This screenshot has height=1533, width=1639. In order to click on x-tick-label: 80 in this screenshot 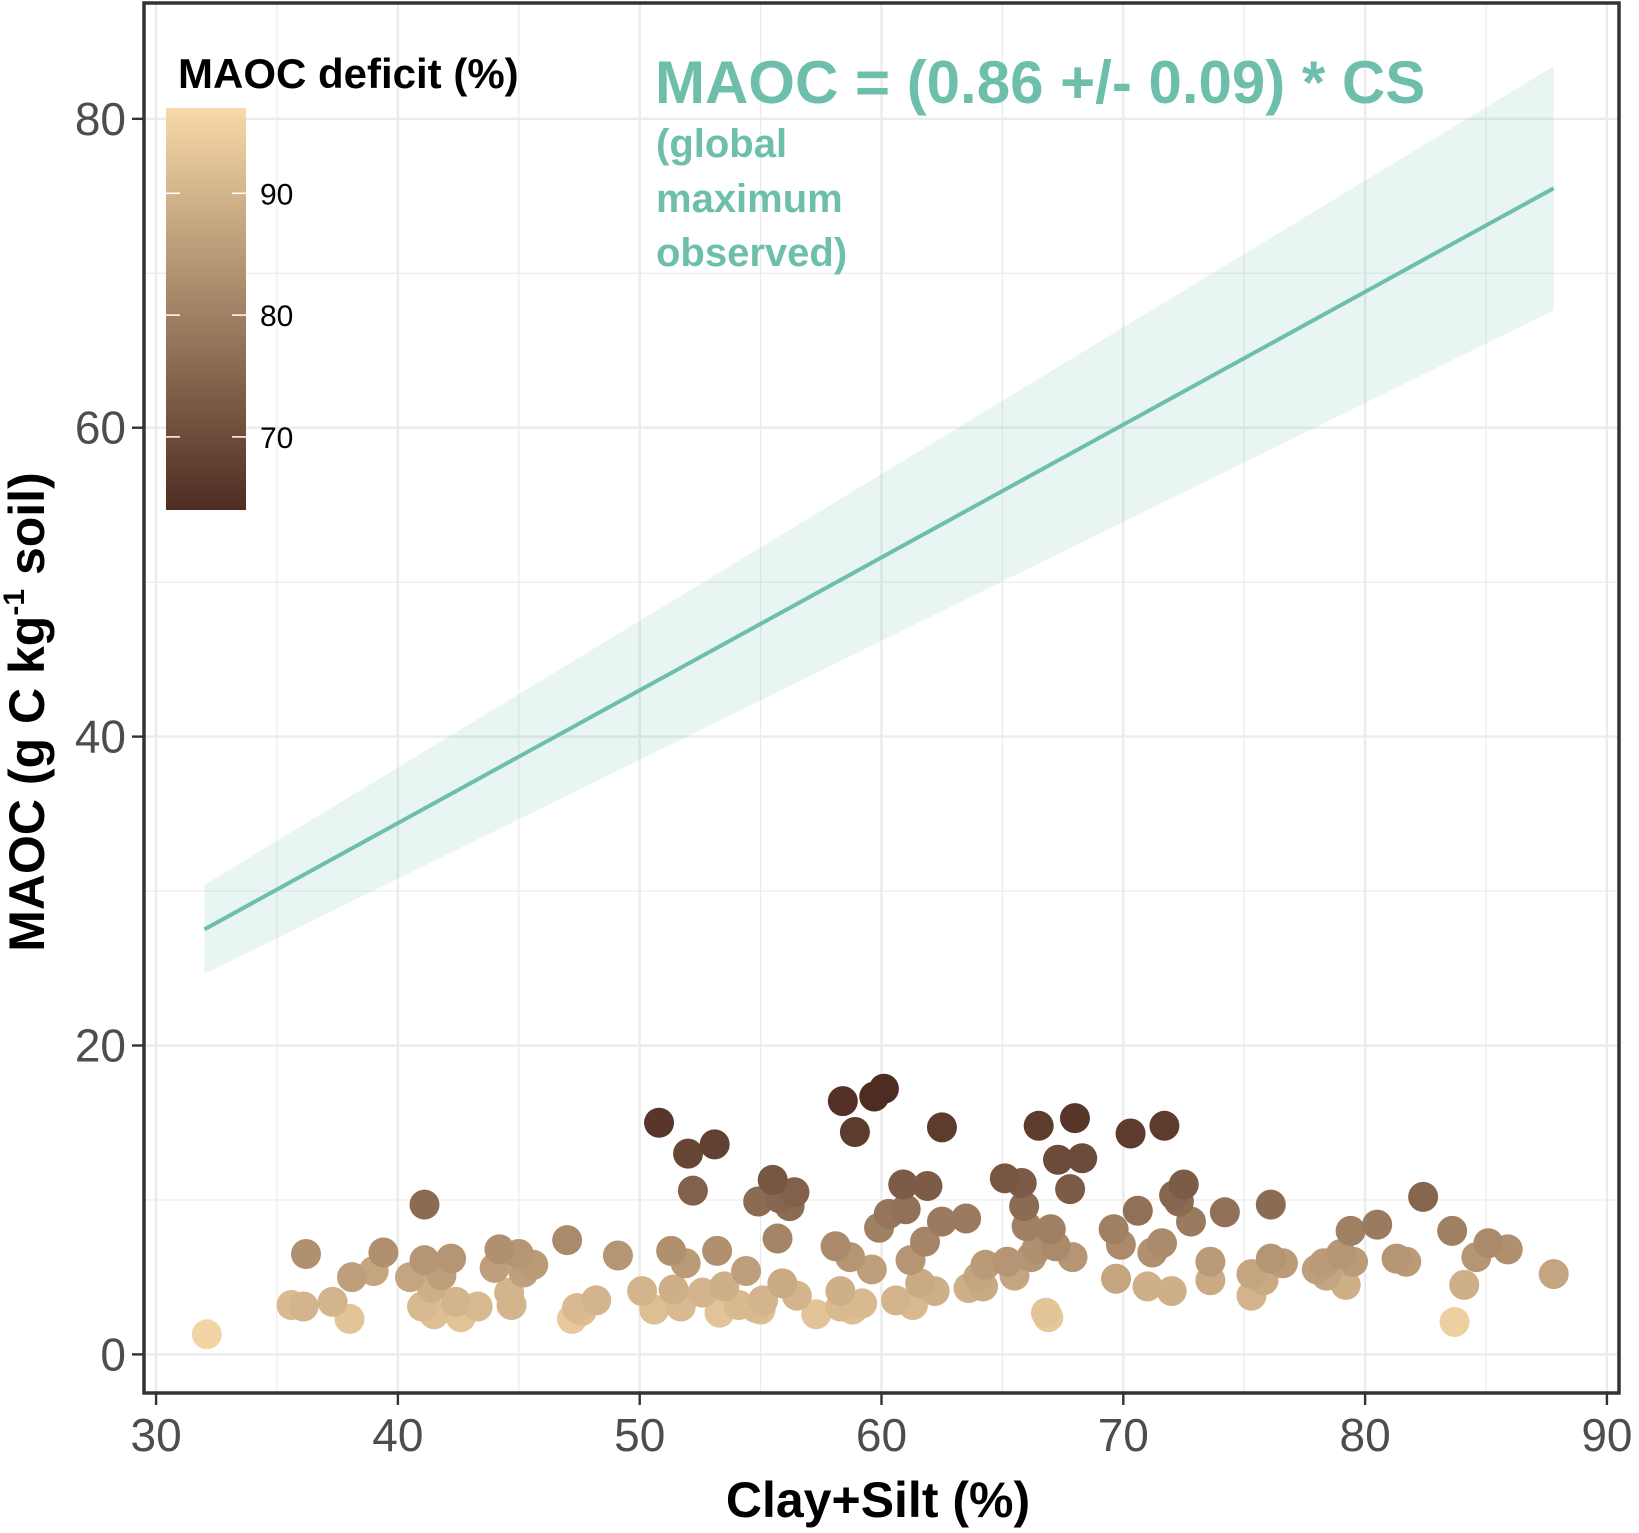, I will do `click(1365, 1435)`.